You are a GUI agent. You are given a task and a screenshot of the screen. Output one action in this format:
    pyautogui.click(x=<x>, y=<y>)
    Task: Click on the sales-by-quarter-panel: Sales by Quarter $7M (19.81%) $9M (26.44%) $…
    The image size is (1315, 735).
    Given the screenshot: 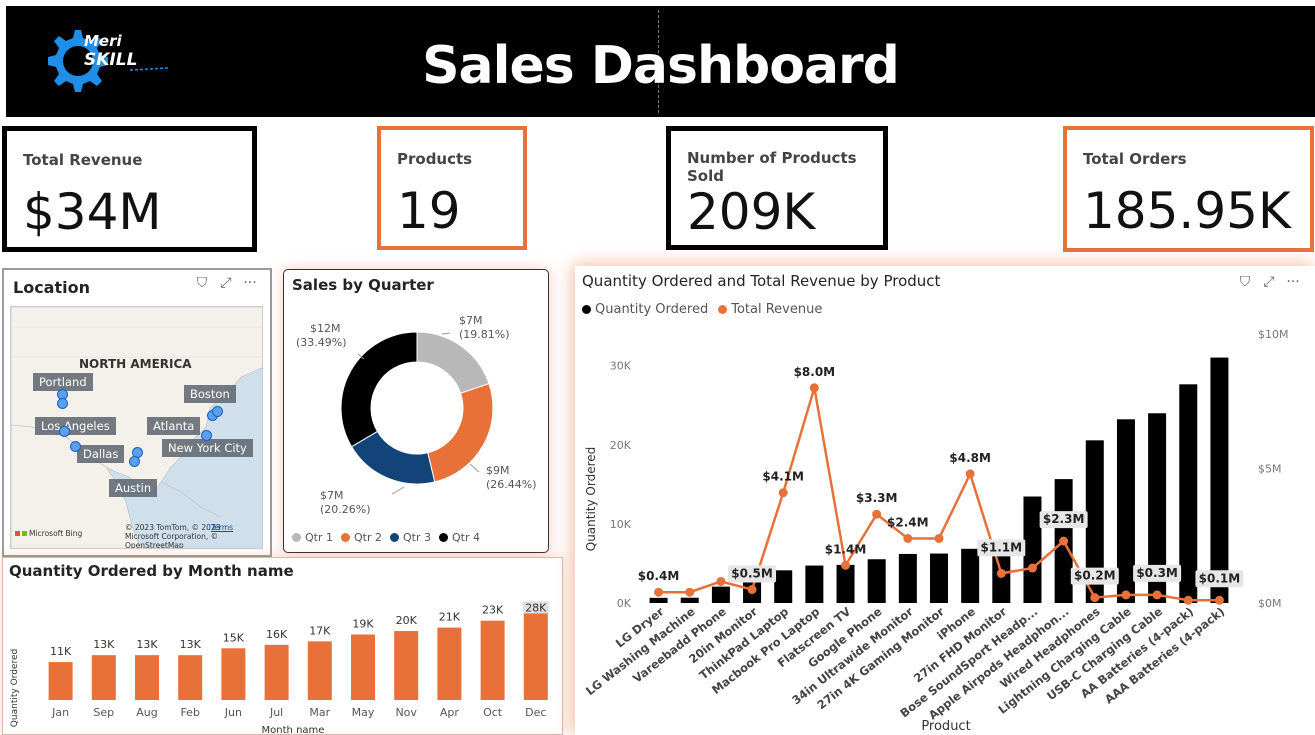 What is the action you would take?
    pyautogui.click(x=416, y=411)
    